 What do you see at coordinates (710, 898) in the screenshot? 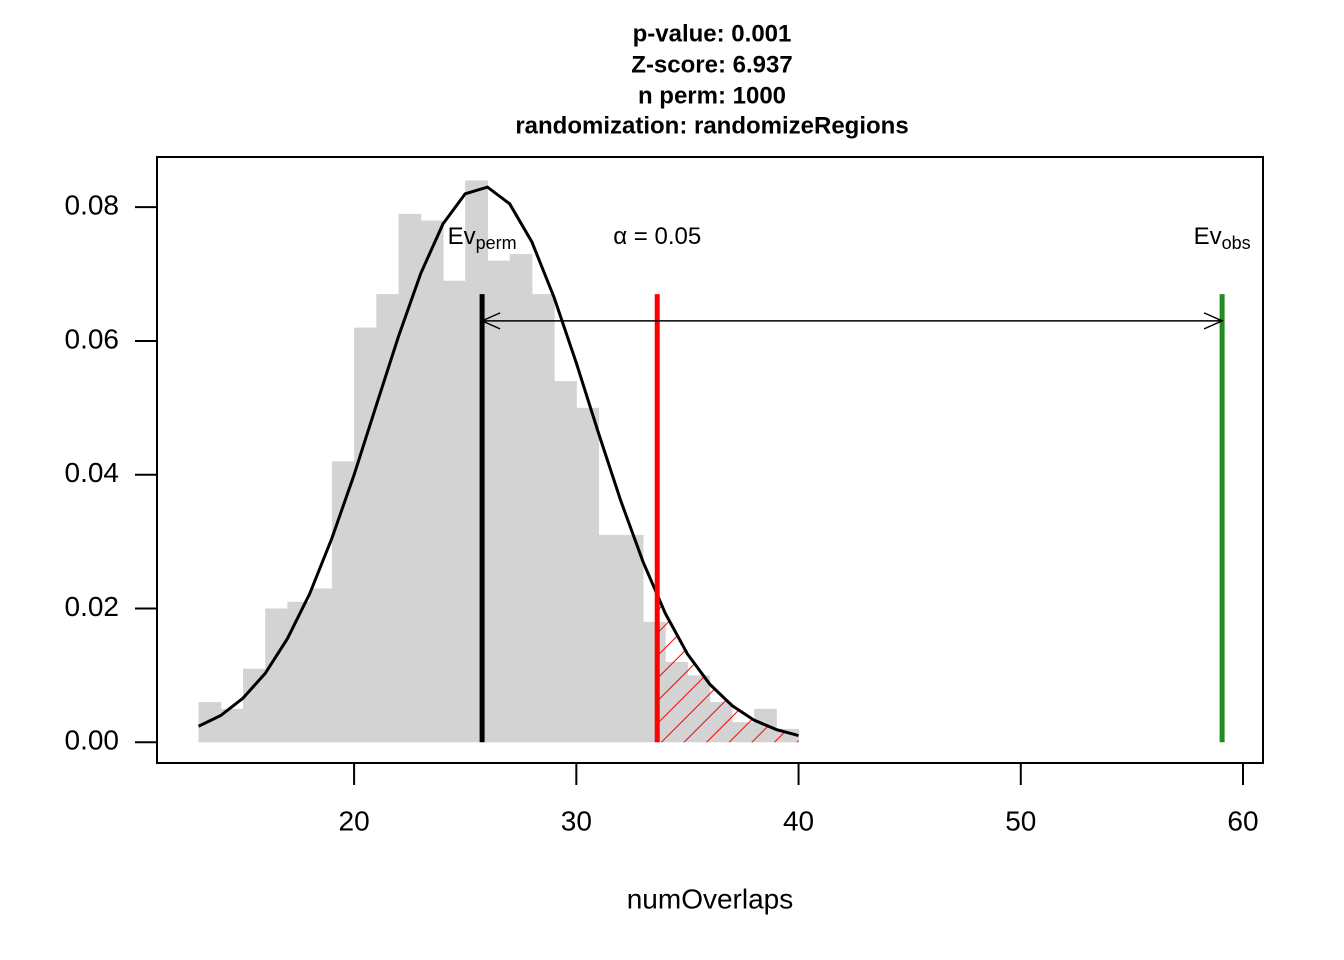
I see `x-axis-label: numOverlaps` at bounding box center [710, 898].